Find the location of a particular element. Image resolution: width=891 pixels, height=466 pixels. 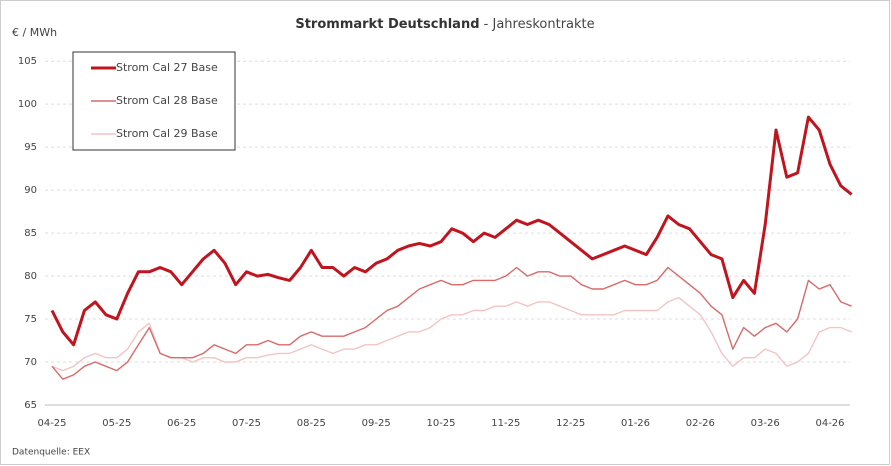

y-tick-label: 70 is located at coordinates (30, 362).